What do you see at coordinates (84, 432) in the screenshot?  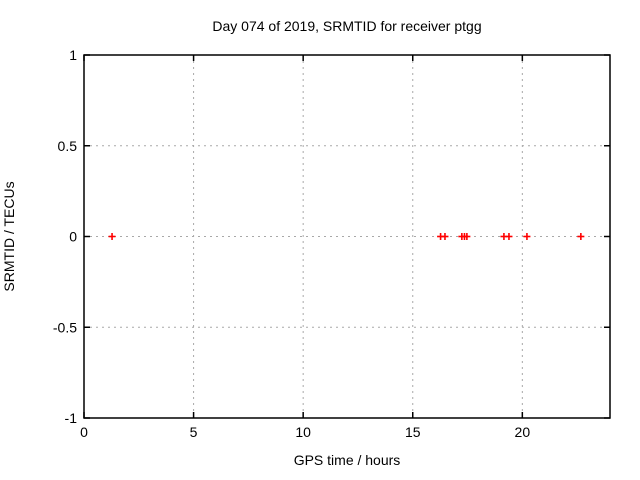 I see `x-tick-label: 0` at bounding box center [84, 432].